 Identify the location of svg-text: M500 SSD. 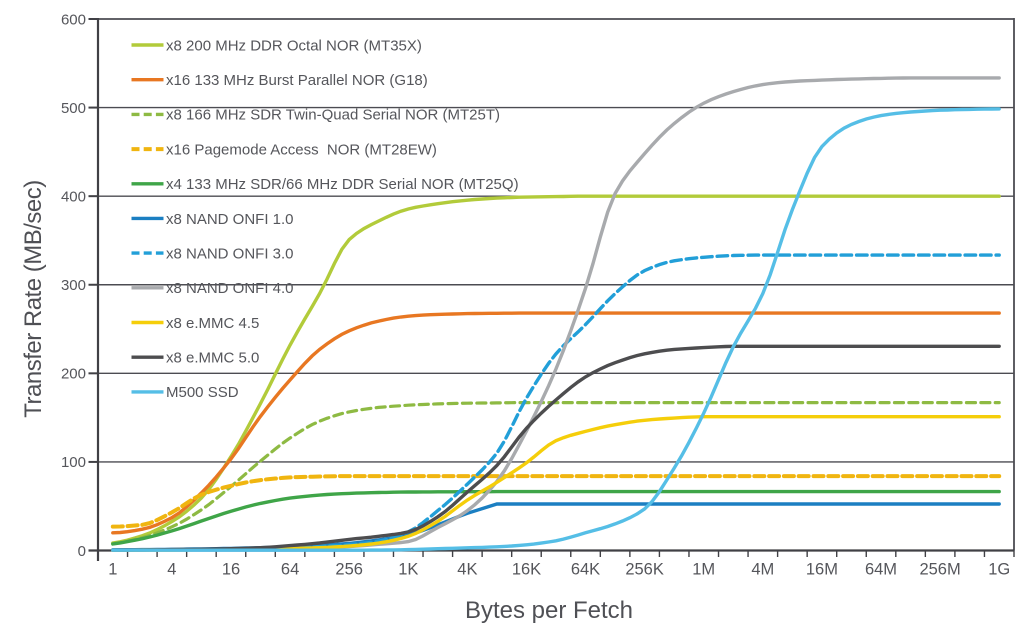
(202, 392).